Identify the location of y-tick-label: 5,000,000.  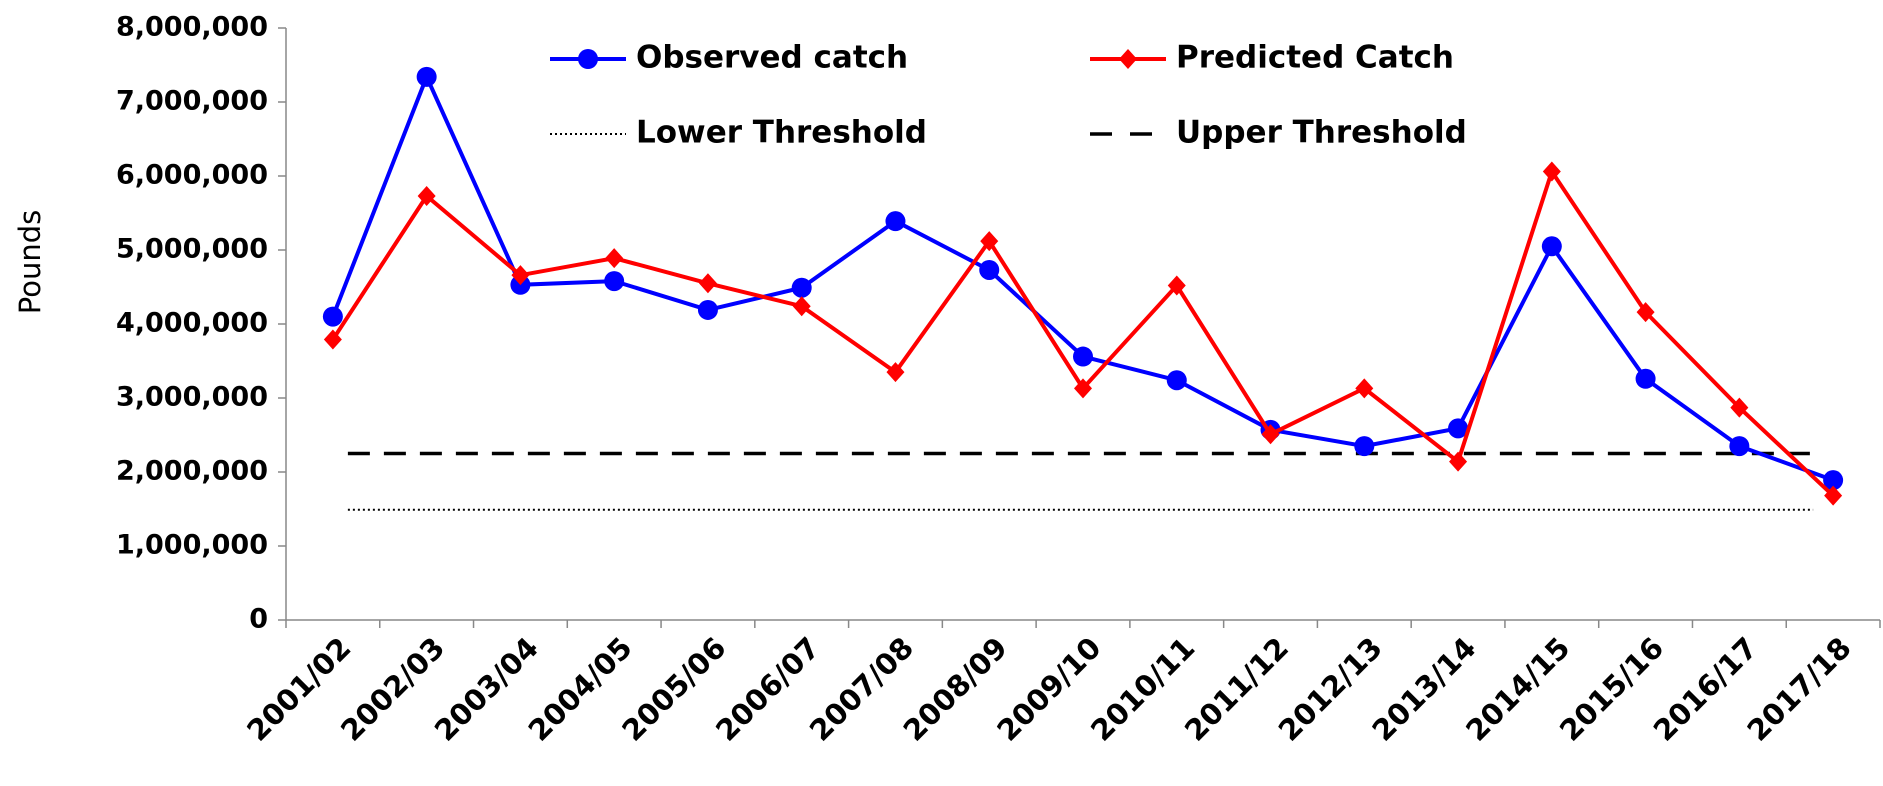
(192, 249).